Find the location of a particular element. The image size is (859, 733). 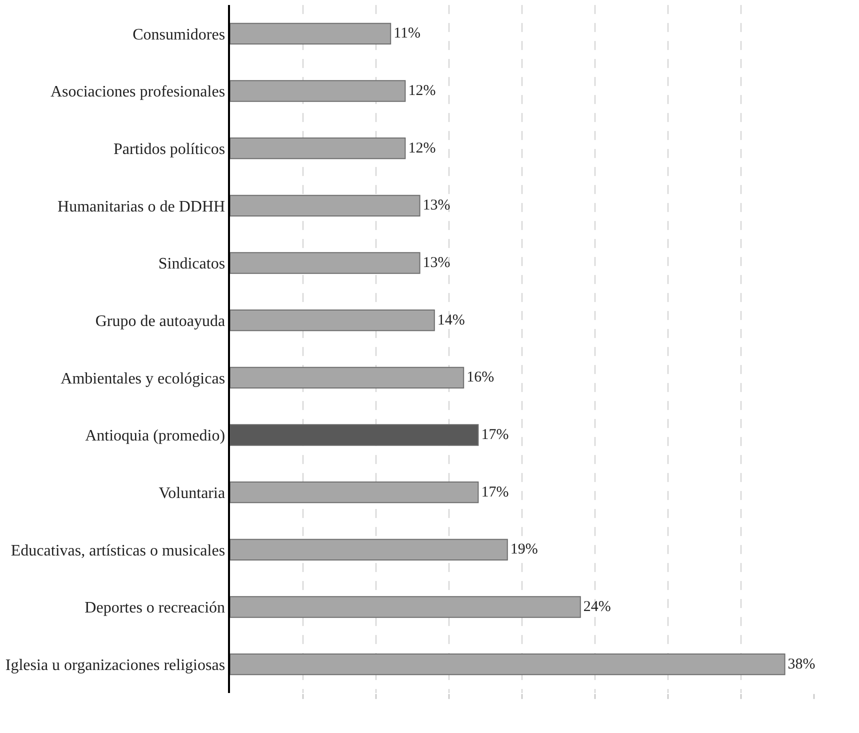

y-tick-label: Voluntaria is located at coordinates (192, 493).